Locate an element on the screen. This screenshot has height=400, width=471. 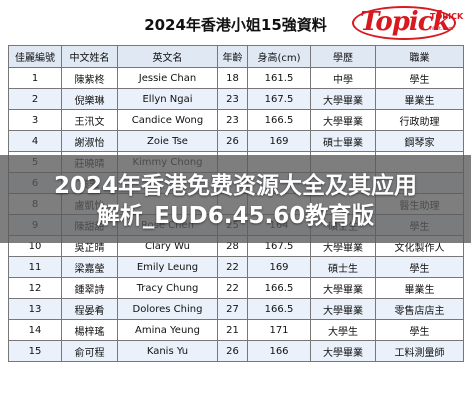
cell-occupation: 零售店店主 is located at coordinates (419, 309).